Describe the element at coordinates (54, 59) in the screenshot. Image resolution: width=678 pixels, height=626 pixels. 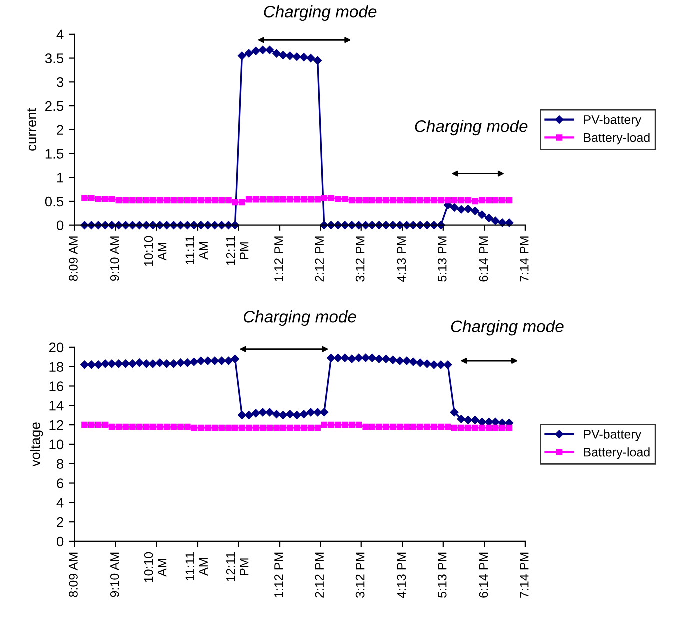
I see `y-tick-label: 3.5` at that location.